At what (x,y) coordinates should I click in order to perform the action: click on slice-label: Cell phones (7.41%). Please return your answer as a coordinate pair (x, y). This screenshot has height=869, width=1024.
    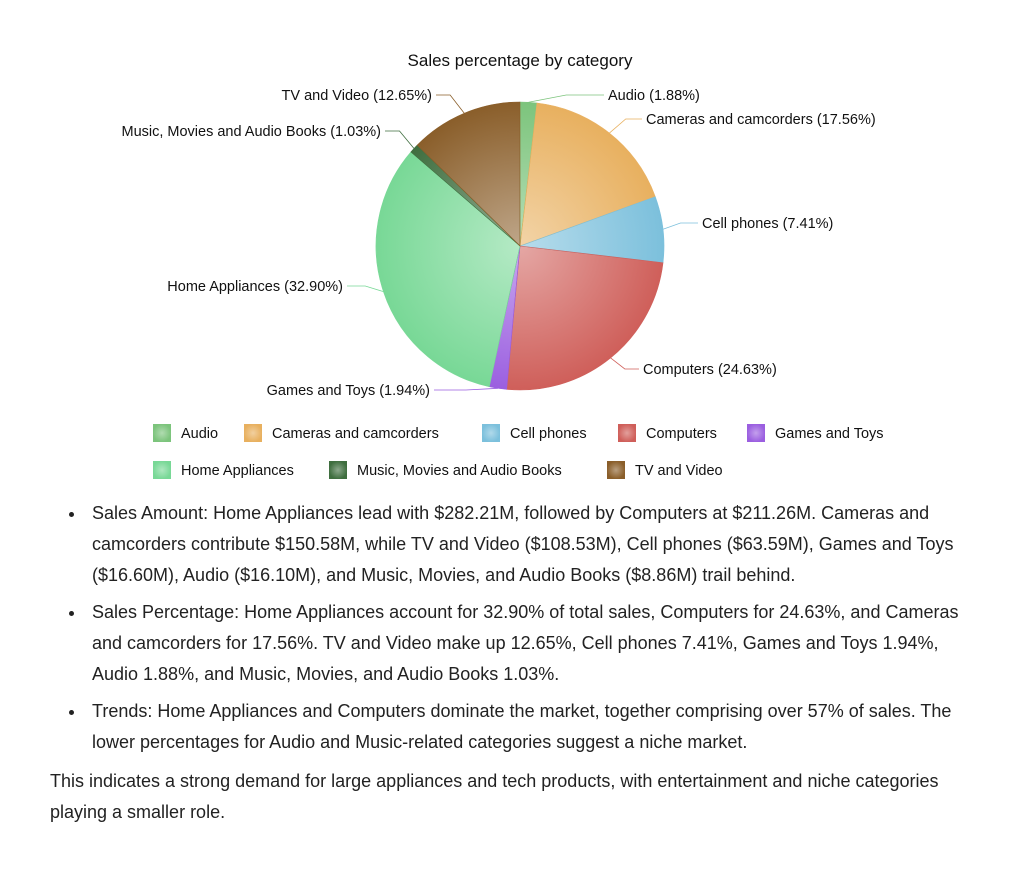
    Looking at the image, I should click on (767, 224).